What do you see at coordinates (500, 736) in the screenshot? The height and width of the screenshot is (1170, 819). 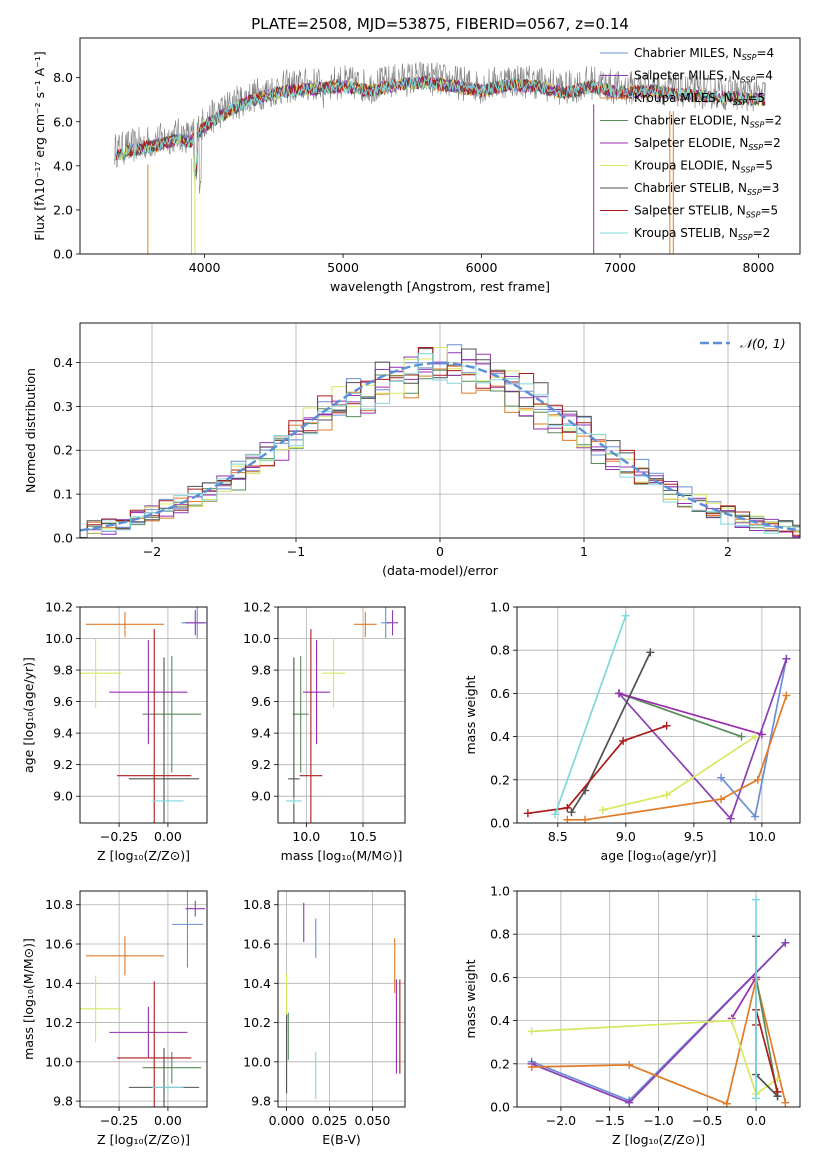 I see `y-tick-label: 0.4` at bounding box center [500, 736].